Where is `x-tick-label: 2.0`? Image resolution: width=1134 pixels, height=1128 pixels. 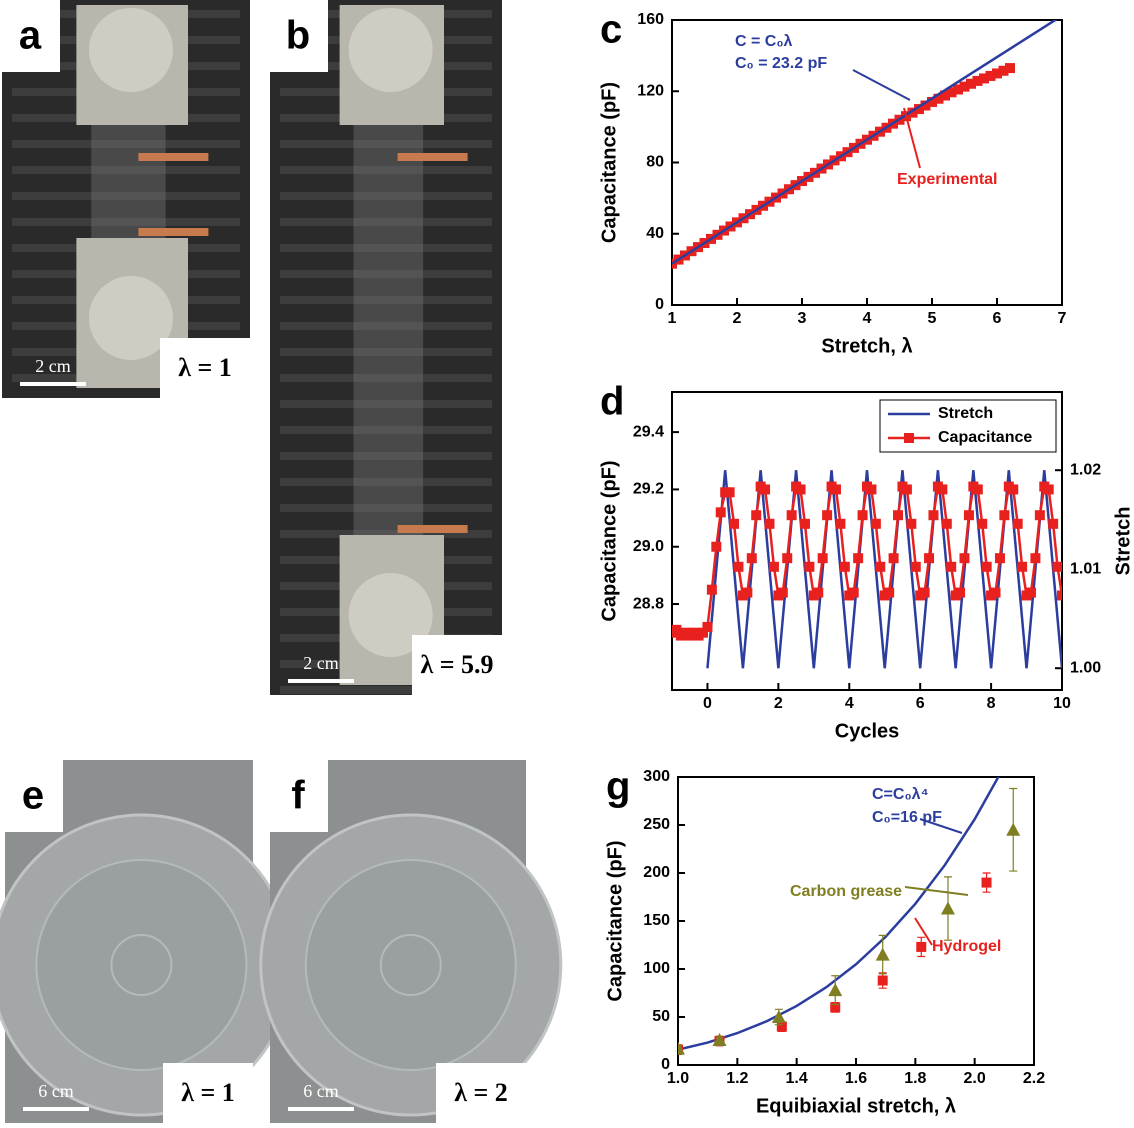 x-tick-label: 2.0 is located at coordinates (975, 1078).